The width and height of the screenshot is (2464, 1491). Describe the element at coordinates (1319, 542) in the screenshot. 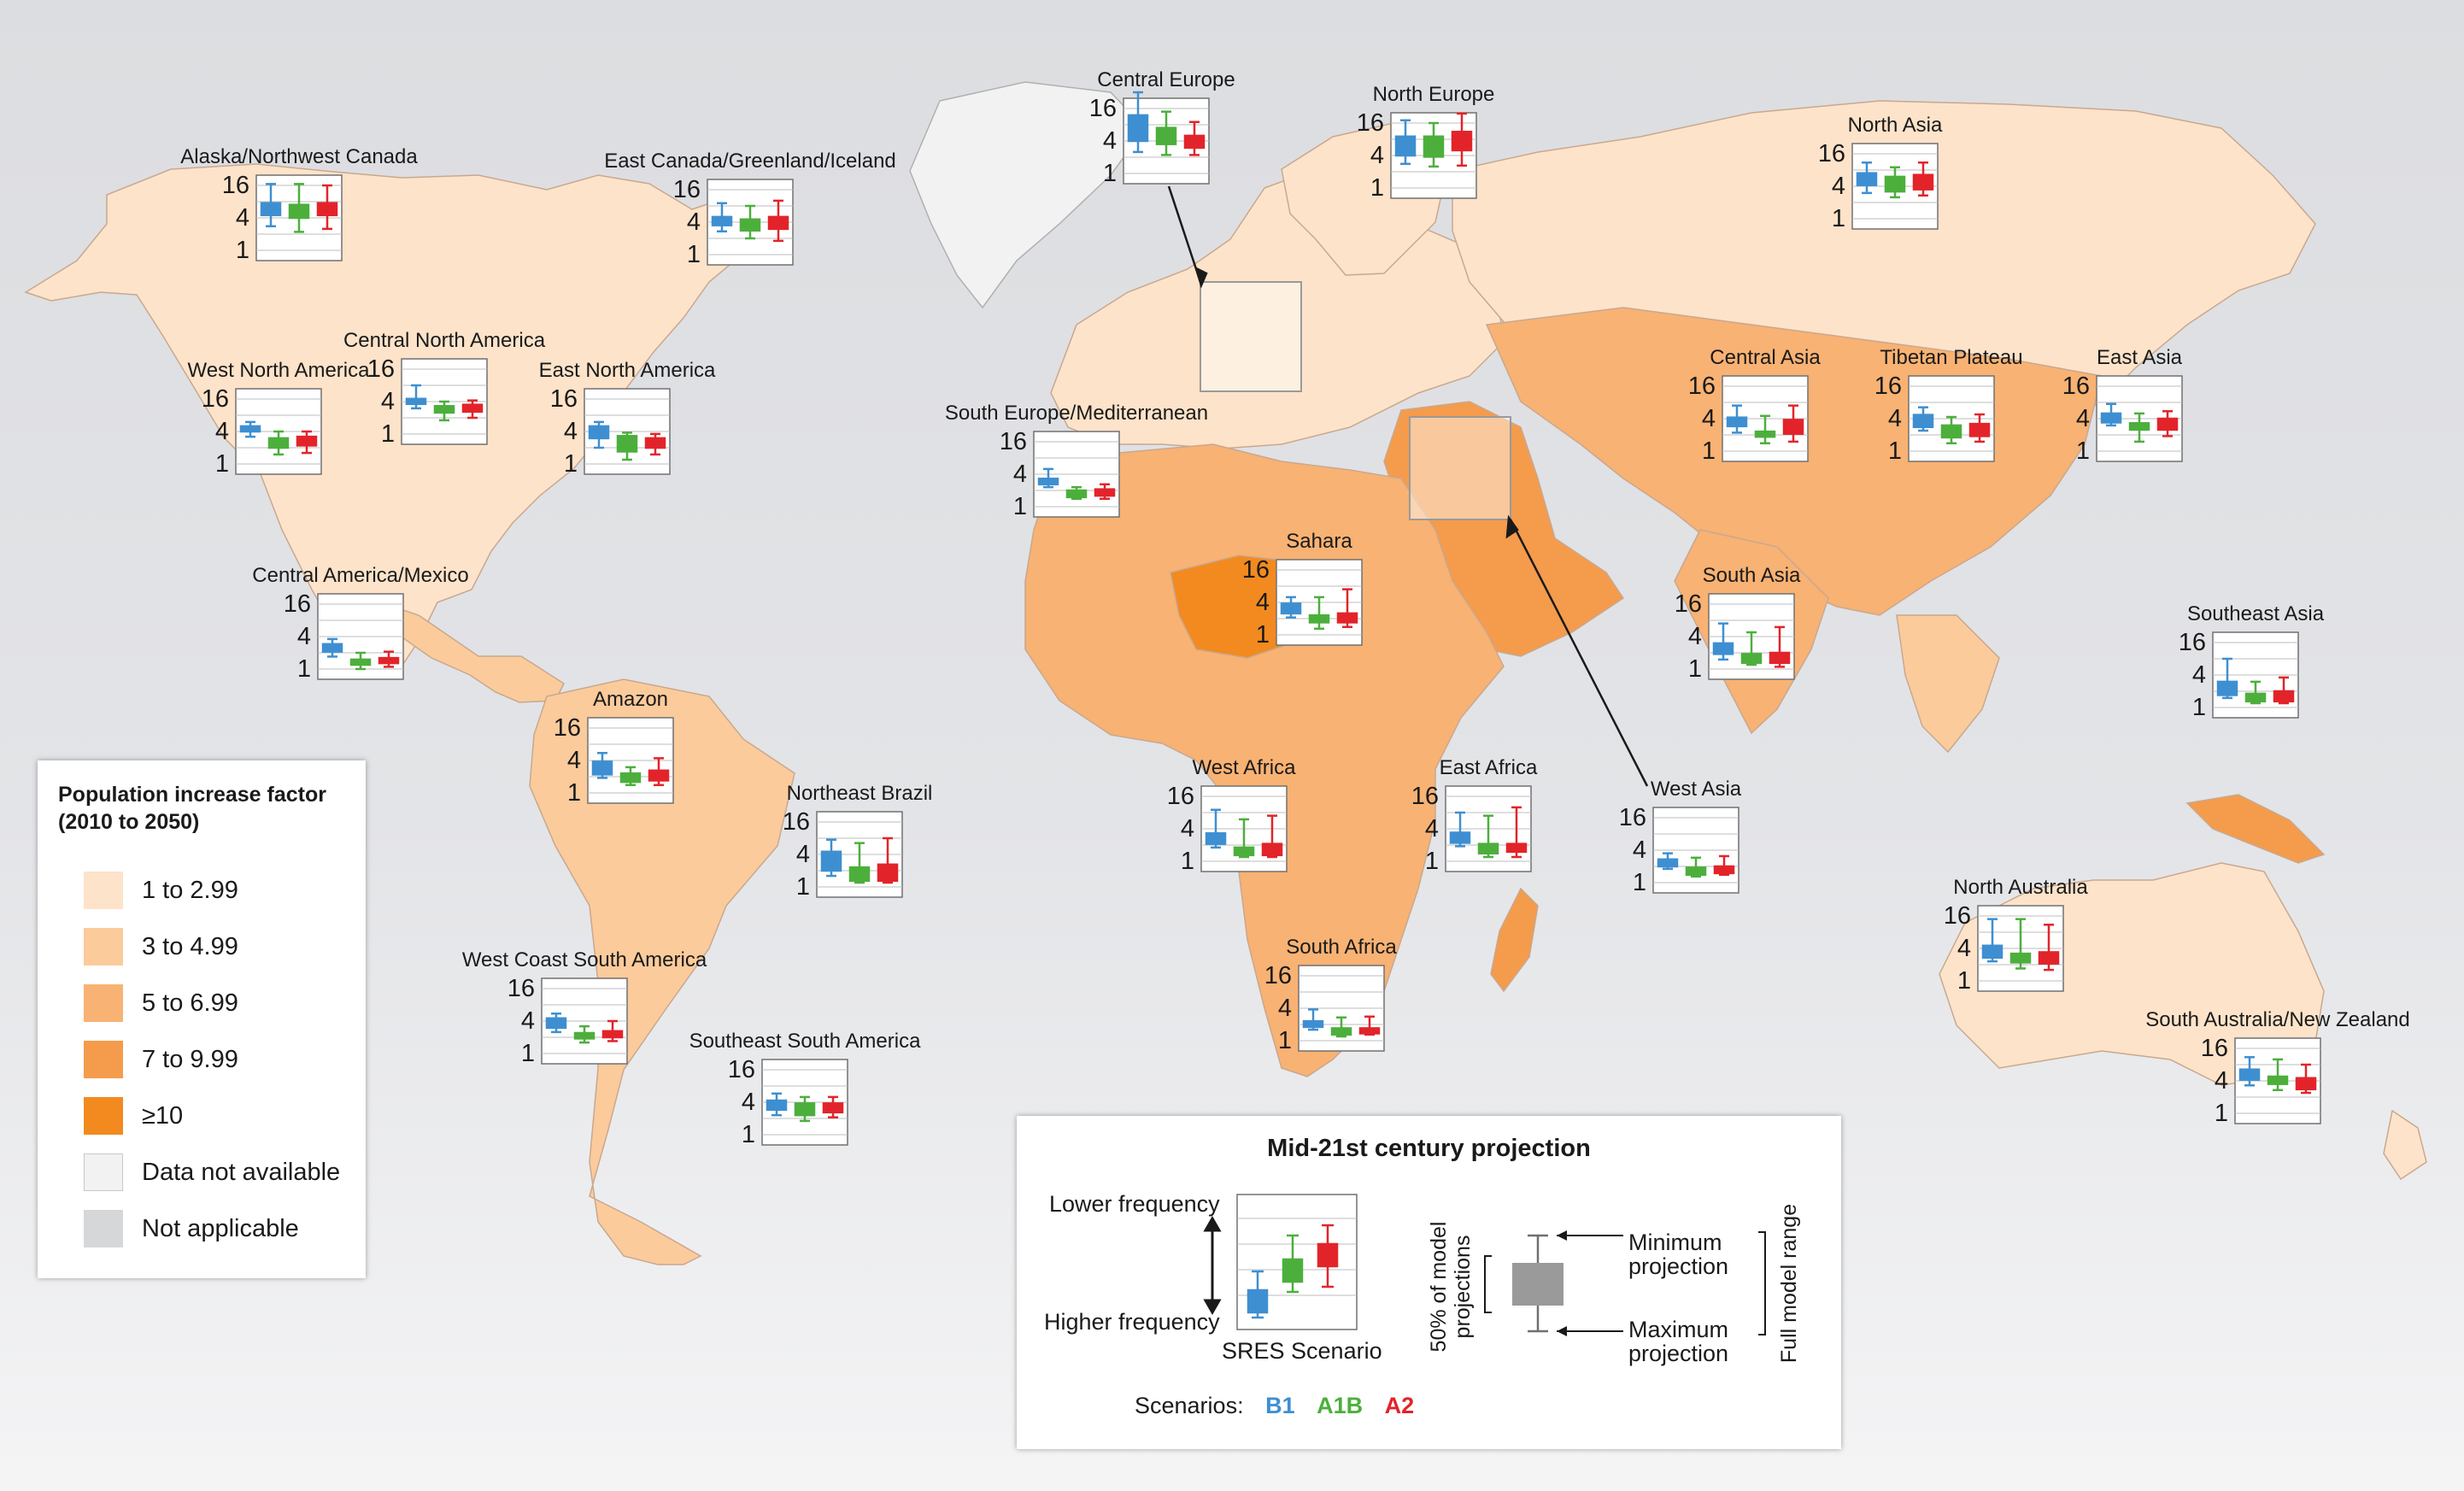

I see `region-title: Sahara` at that location.